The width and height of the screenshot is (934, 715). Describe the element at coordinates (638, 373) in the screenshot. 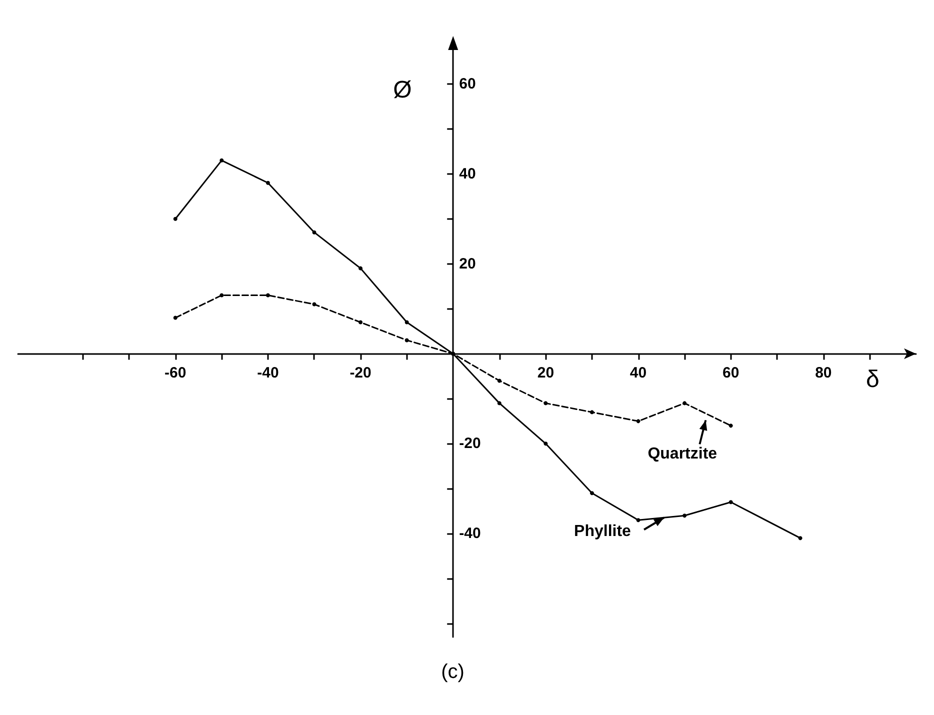

I see `x-tick-label: 40` at that location.